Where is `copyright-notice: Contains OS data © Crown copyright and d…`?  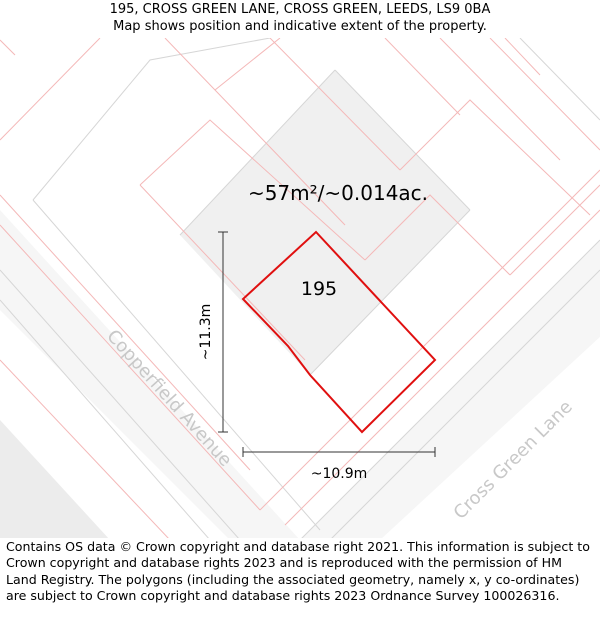 copyright-notice: Contains OS data © Crown copyright and d… is located at coordinates (298, 571).